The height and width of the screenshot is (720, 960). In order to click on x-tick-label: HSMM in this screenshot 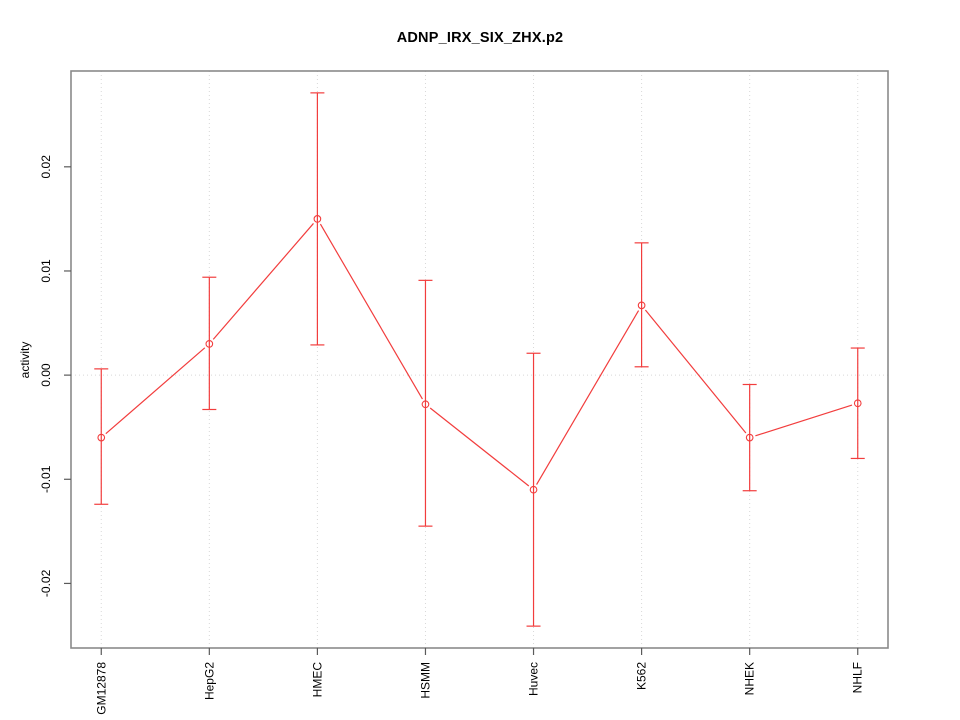, I will do `click(425, 680)`.